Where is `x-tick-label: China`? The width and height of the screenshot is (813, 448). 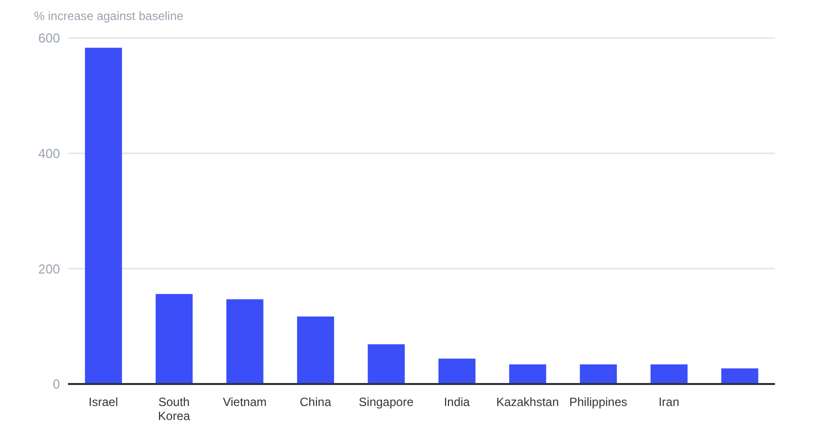
x-tick-label: China is located at coordinates (316, 402).